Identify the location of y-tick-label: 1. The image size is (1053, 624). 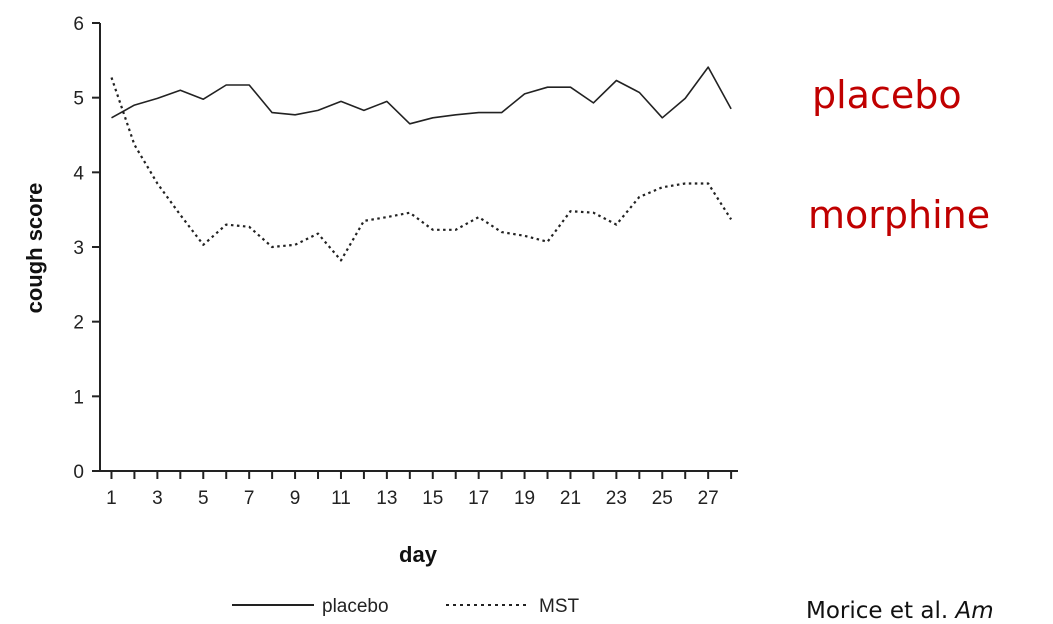
(78, 397).